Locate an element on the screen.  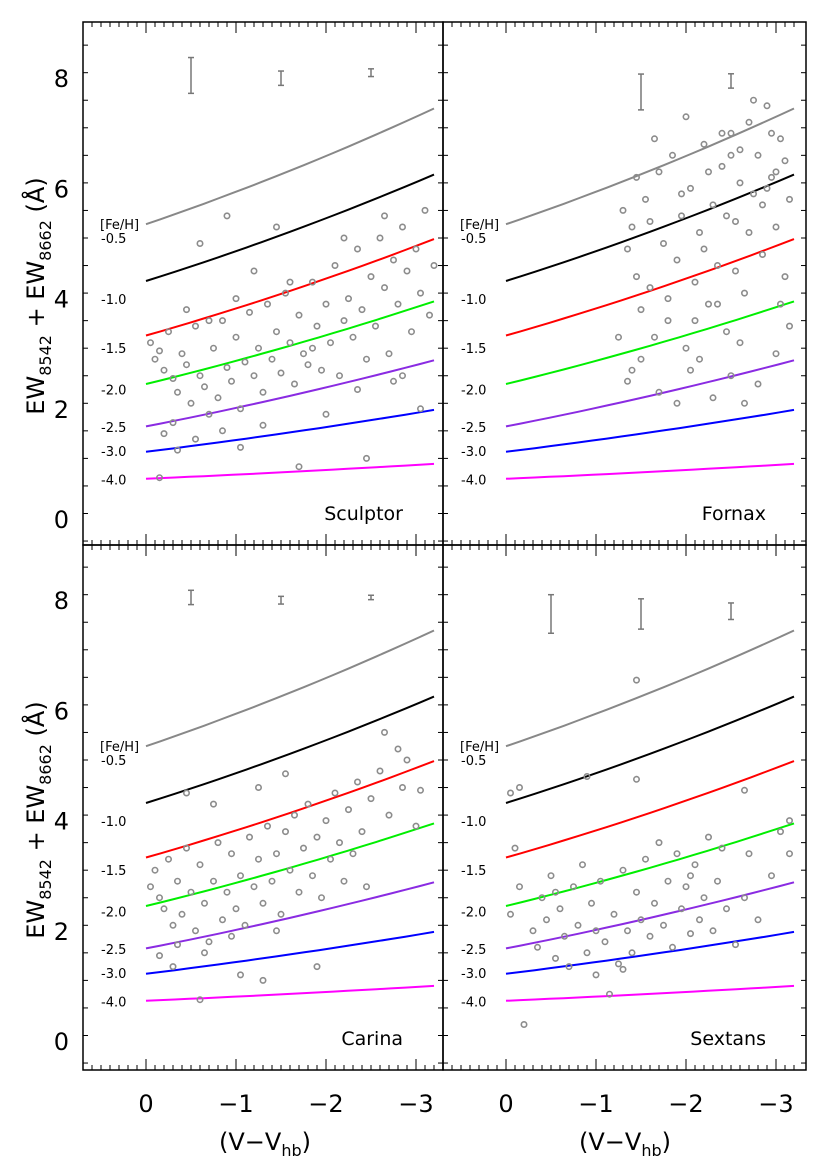
x-tick-label-right-3: −3 is located at coordinates (775, 1104).